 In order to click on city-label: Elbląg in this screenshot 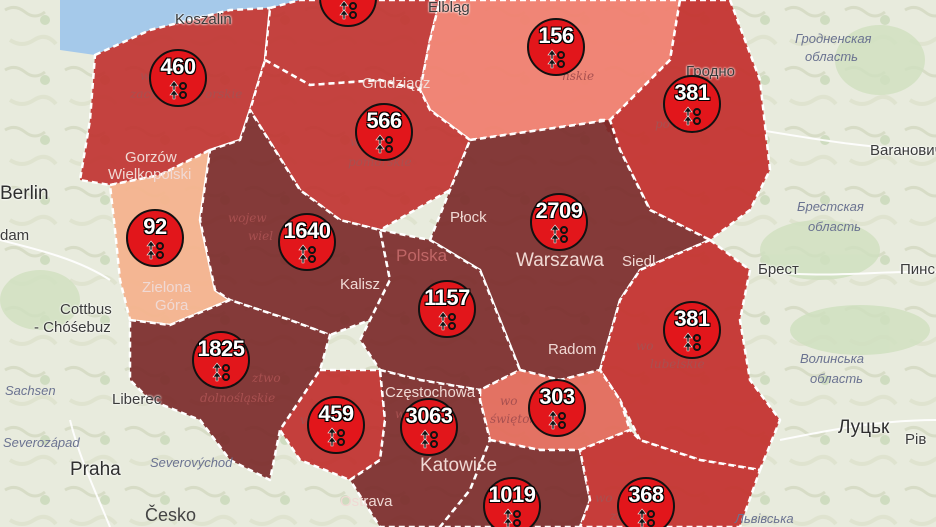, I will do `click(449, 8)`.